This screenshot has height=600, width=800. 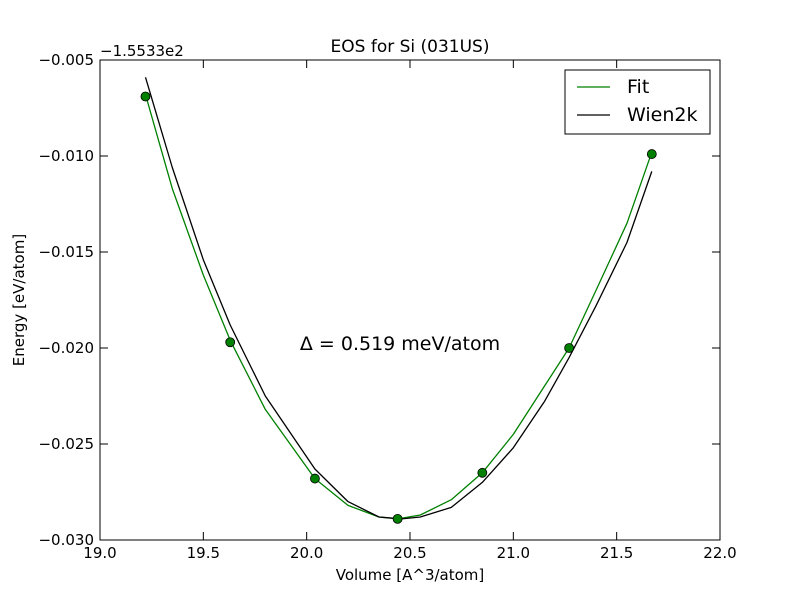 What do you see at coordinates (513, 553) in the screenshot?
I see `x-tick-label: 21.0` at bounding box center [513, 553].